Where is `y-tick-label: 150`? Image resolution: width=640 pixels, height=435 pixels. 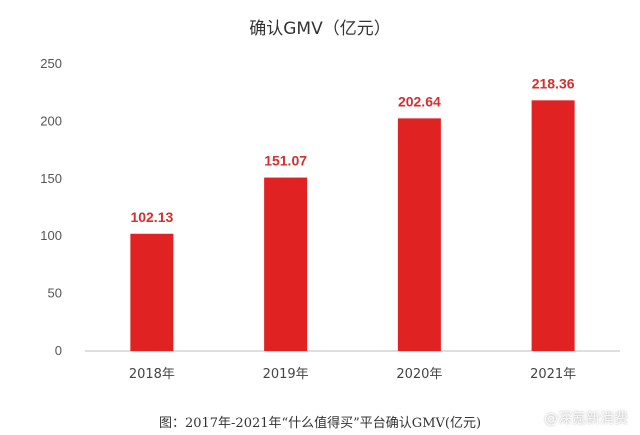 y-tick-label: 150 is located at coordinates (51, 178).